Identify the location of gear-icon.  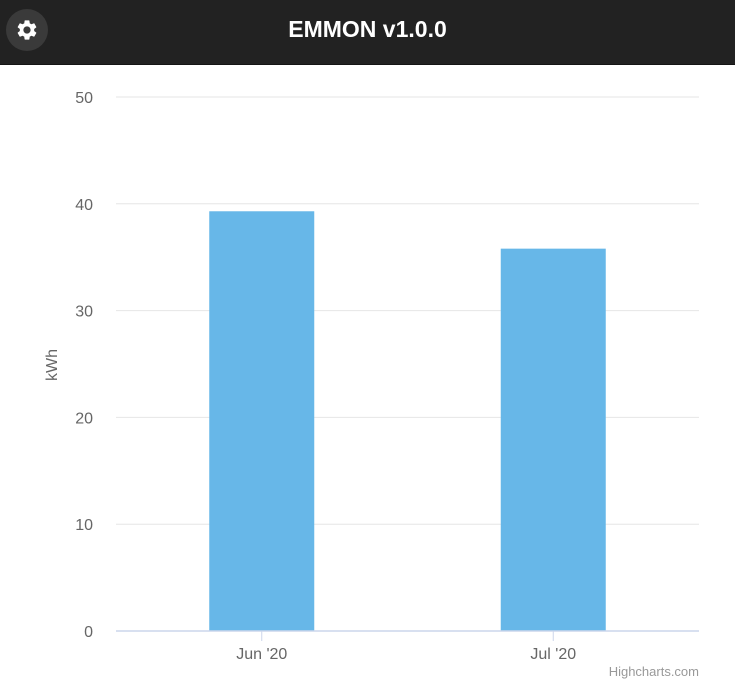
(27, 30).